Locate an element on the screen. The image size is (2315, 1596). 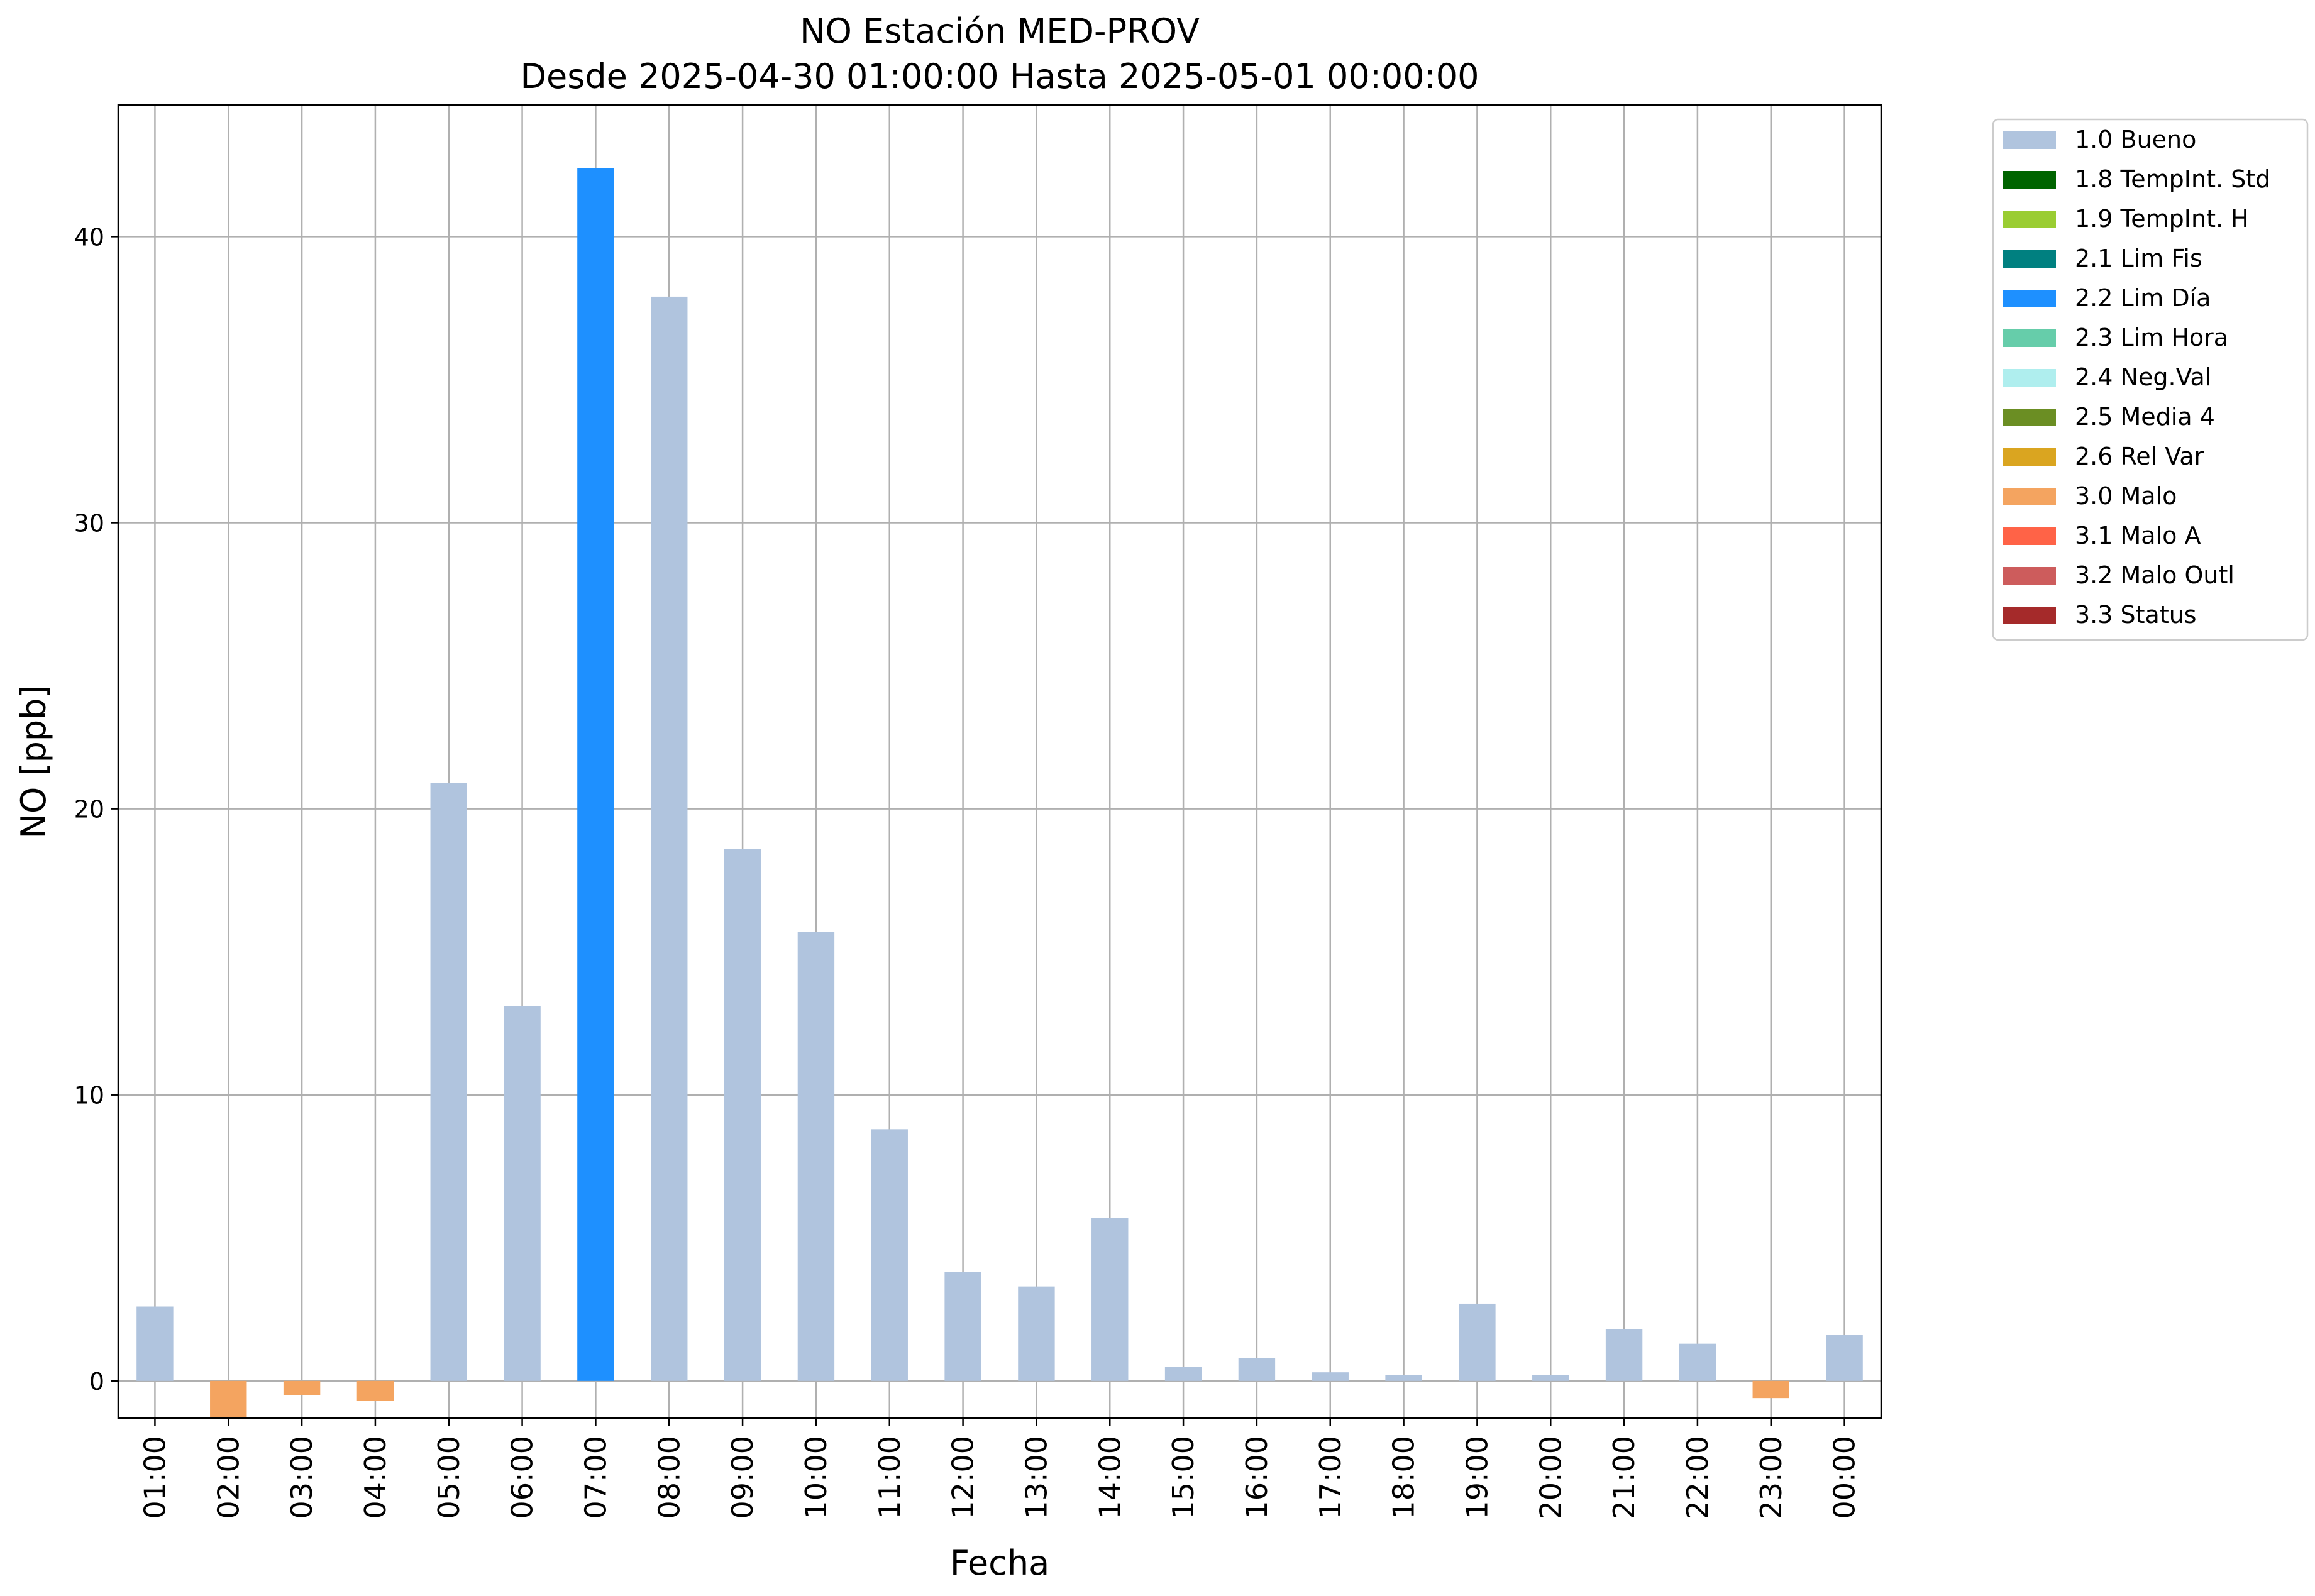
bar-2000 is located at coordinates (1550, 1378).